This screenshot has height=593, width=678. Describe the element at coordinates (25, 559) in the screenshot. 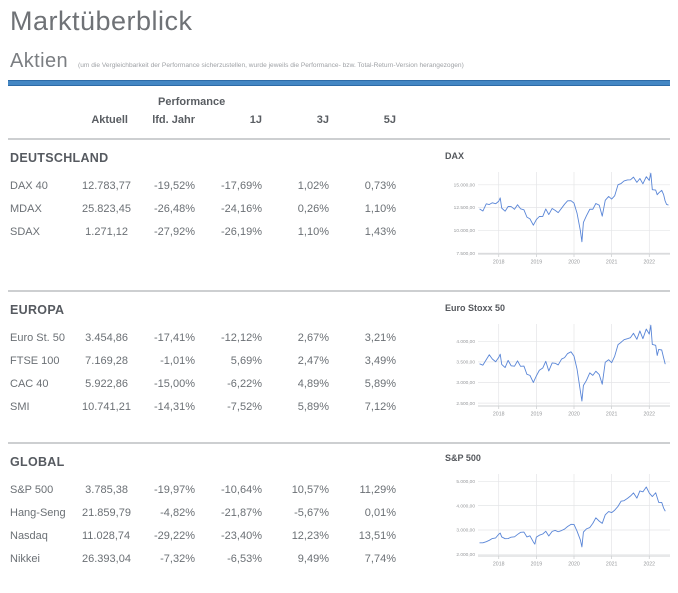

I see `index-name: Nikkei` at that location.